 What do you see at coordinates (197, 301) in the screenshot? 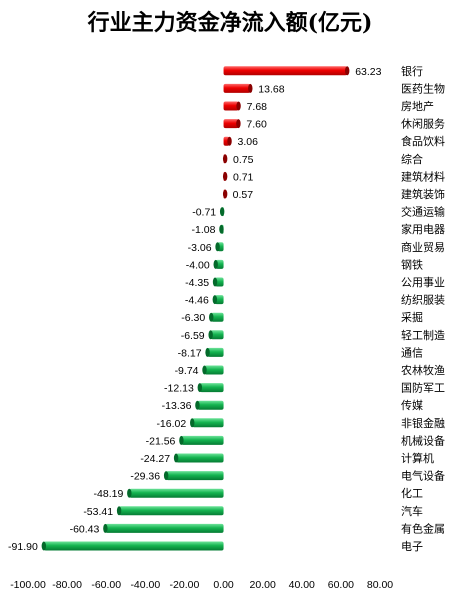
I see `value-label: -4.46` at bounding box center [197, 301].